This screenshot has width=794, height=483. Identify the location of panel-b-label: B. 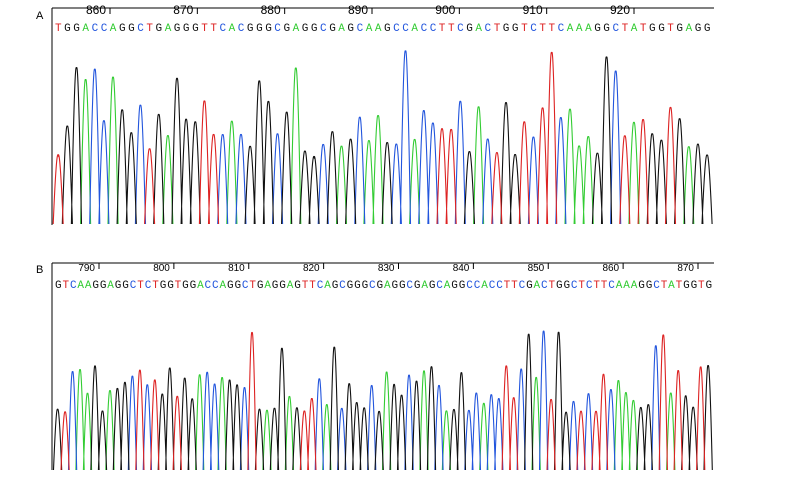
(39, 270).